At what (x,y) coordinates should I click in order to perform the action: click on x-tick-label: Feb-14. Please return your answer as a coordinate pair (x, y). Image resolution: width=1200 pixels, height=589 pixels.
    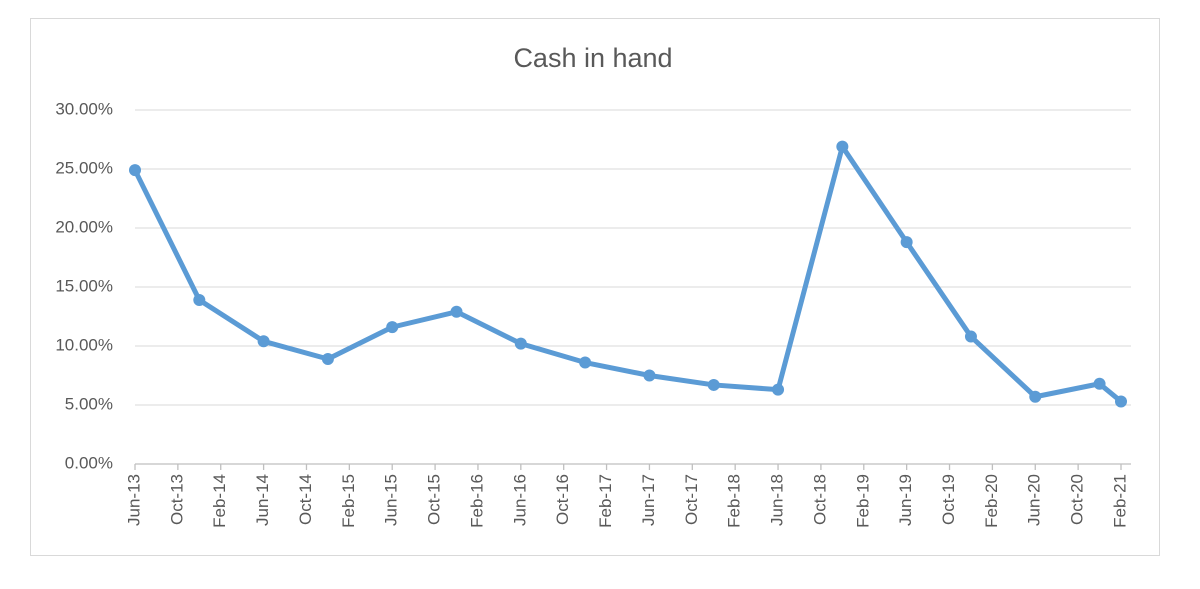
    Looking at the image, I should click on (219, 501).